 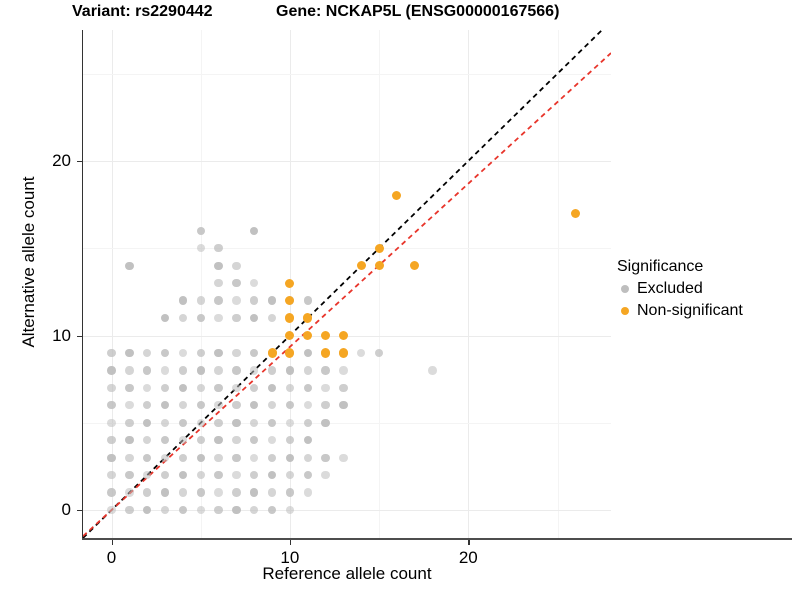 What do you see at coordinates (61, 335) in the screenshot?
I see `y-tick-label: 10` at bounding box center [61, 335].